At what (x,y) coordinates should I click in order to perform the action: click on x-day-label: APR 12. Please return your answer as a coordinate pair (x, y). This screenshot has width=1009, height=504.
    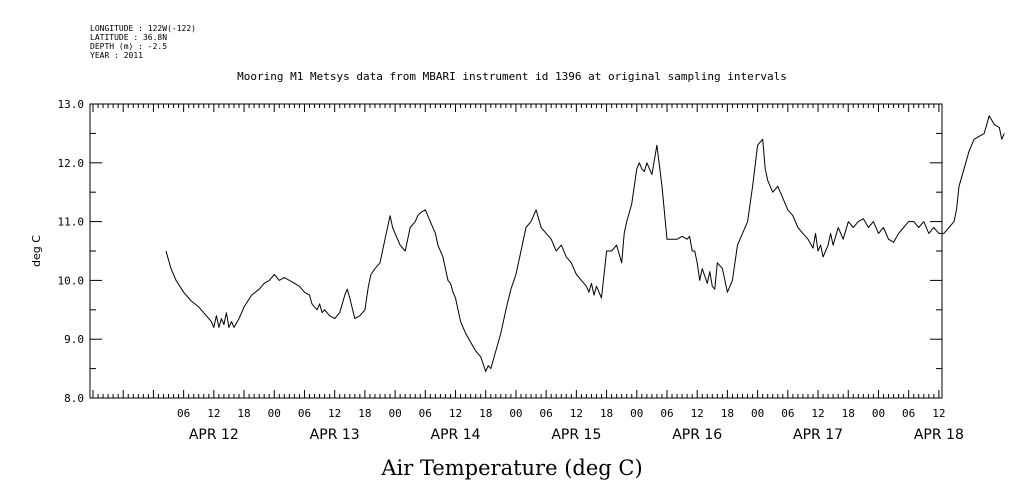
    Looking at the image, I should click on (214, 435).